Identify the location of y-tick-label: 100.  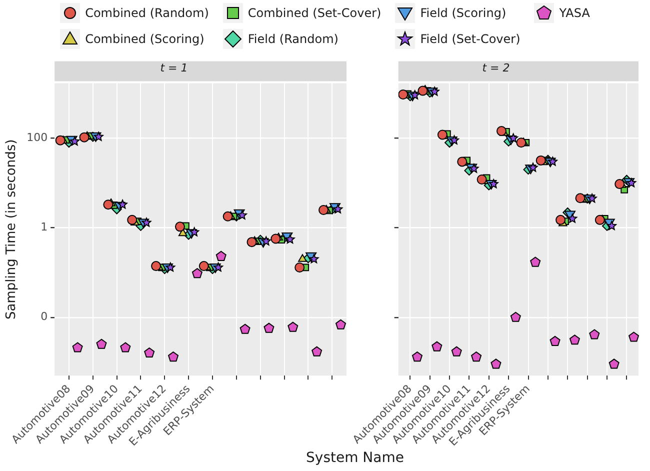
(37, 137).